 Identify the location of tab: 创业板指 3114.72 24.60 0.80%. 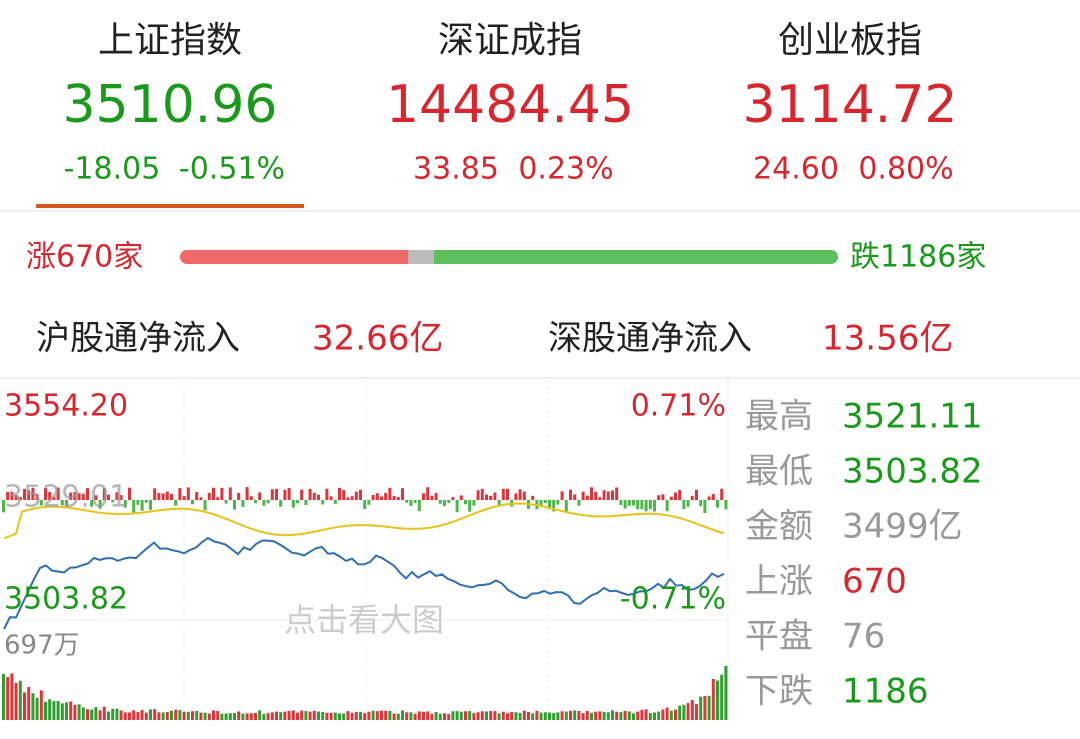
(849, 103).